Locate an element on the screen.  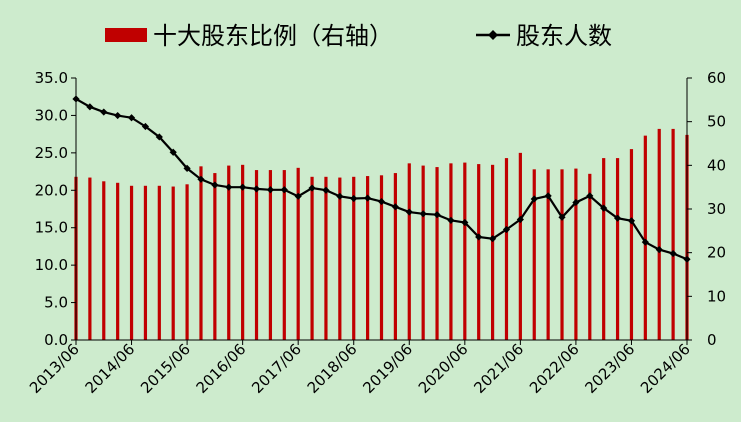
left-axis-ticks: 0.0 5.0 10.0 15.0 20.0 25.0 30.0 35.0 is located at coordinates (55, 209).